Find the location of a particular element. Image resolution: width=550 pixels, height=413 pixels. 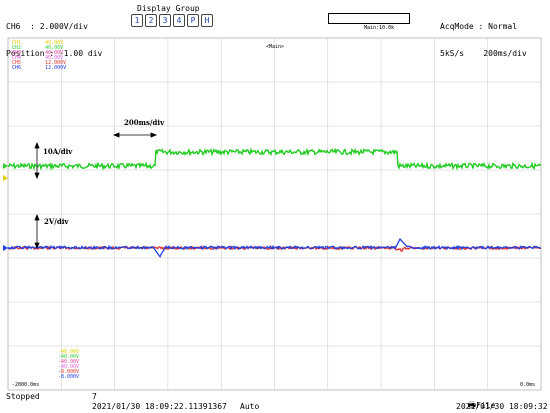

zoom-label: Main:10.0k is located at coordinates (379, 28).